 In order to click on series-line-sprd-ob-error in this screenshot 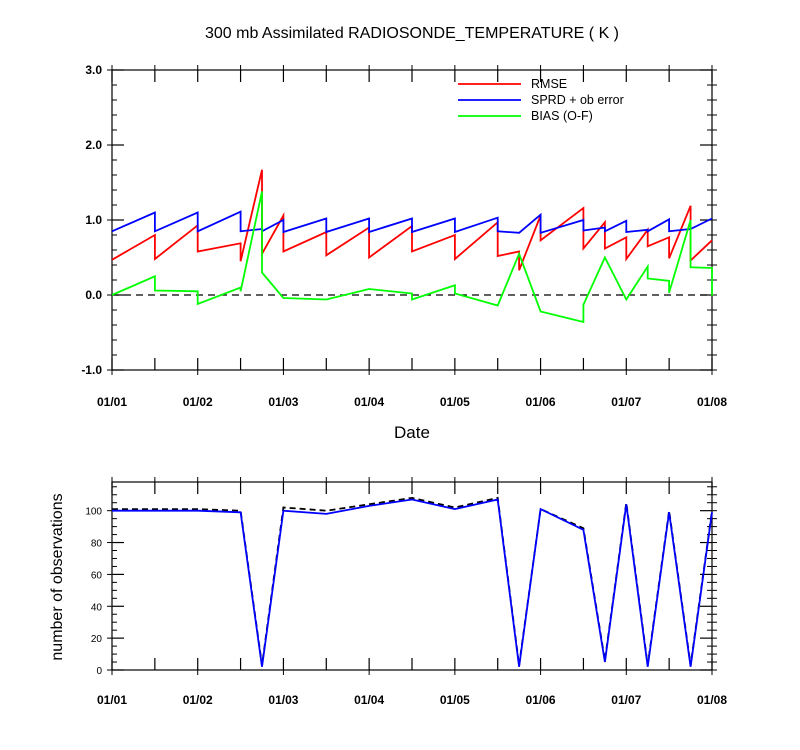, I will do `click(412, 222)`.